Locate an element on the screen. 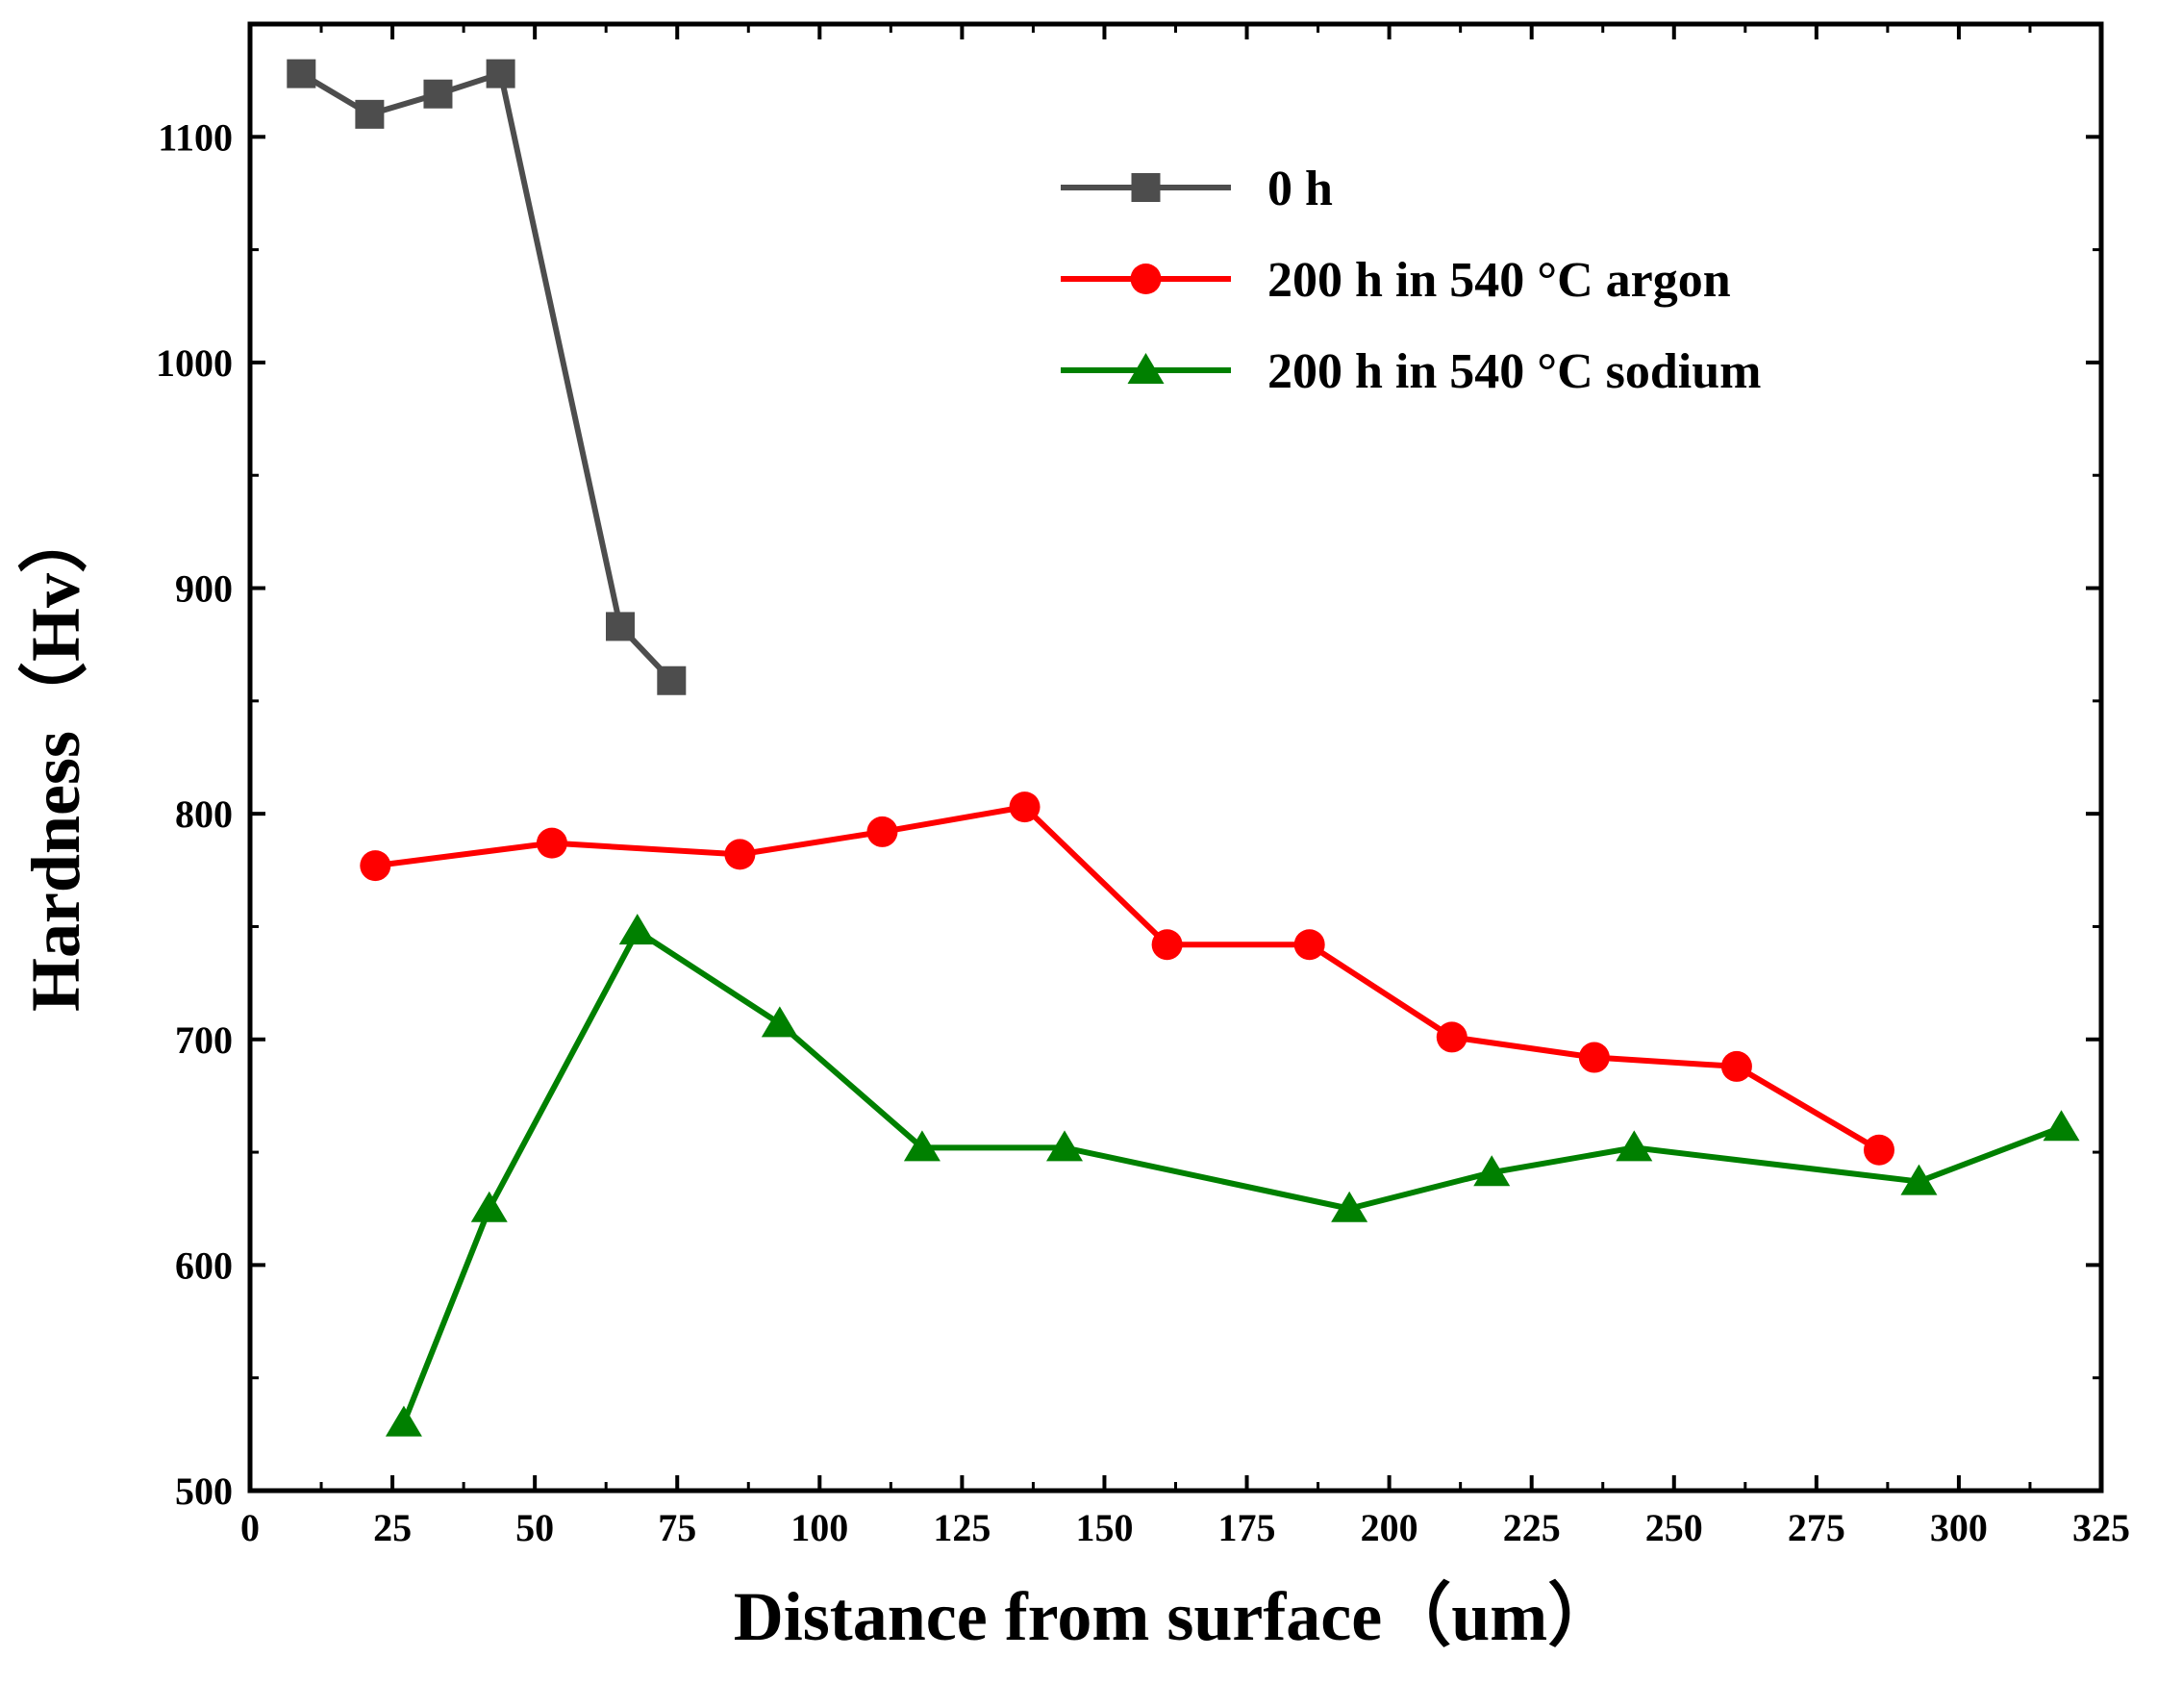 The width and height of the screenshot is (2157, 1708). x-tick-label-125: 125 is located at coordinates (962, 1527).